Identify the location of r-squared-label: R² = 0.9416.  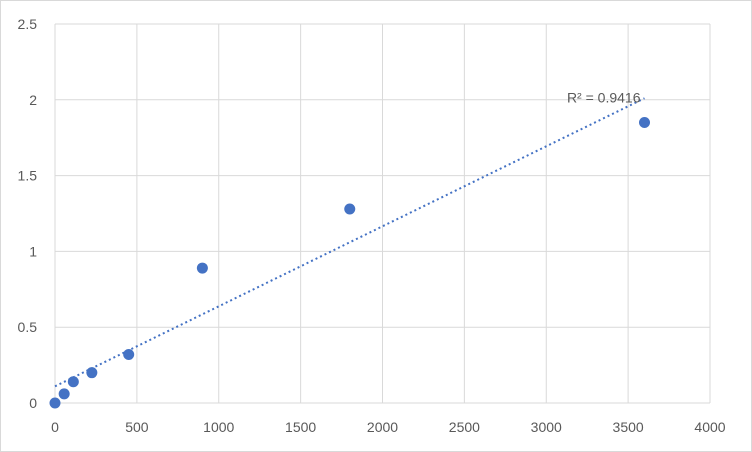
(604, 97).